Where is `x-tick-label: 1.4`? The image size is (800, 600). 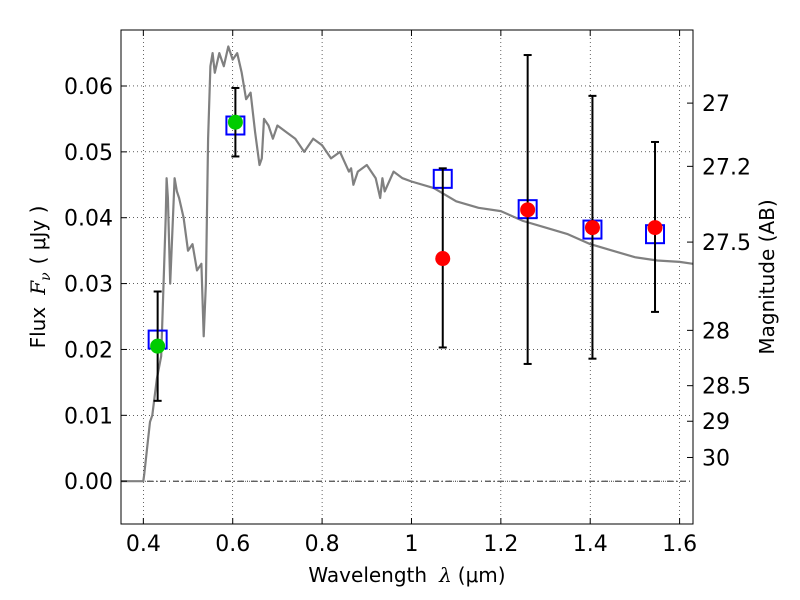 x-tick-label: 1.4 is located at coordinates (590, 544).